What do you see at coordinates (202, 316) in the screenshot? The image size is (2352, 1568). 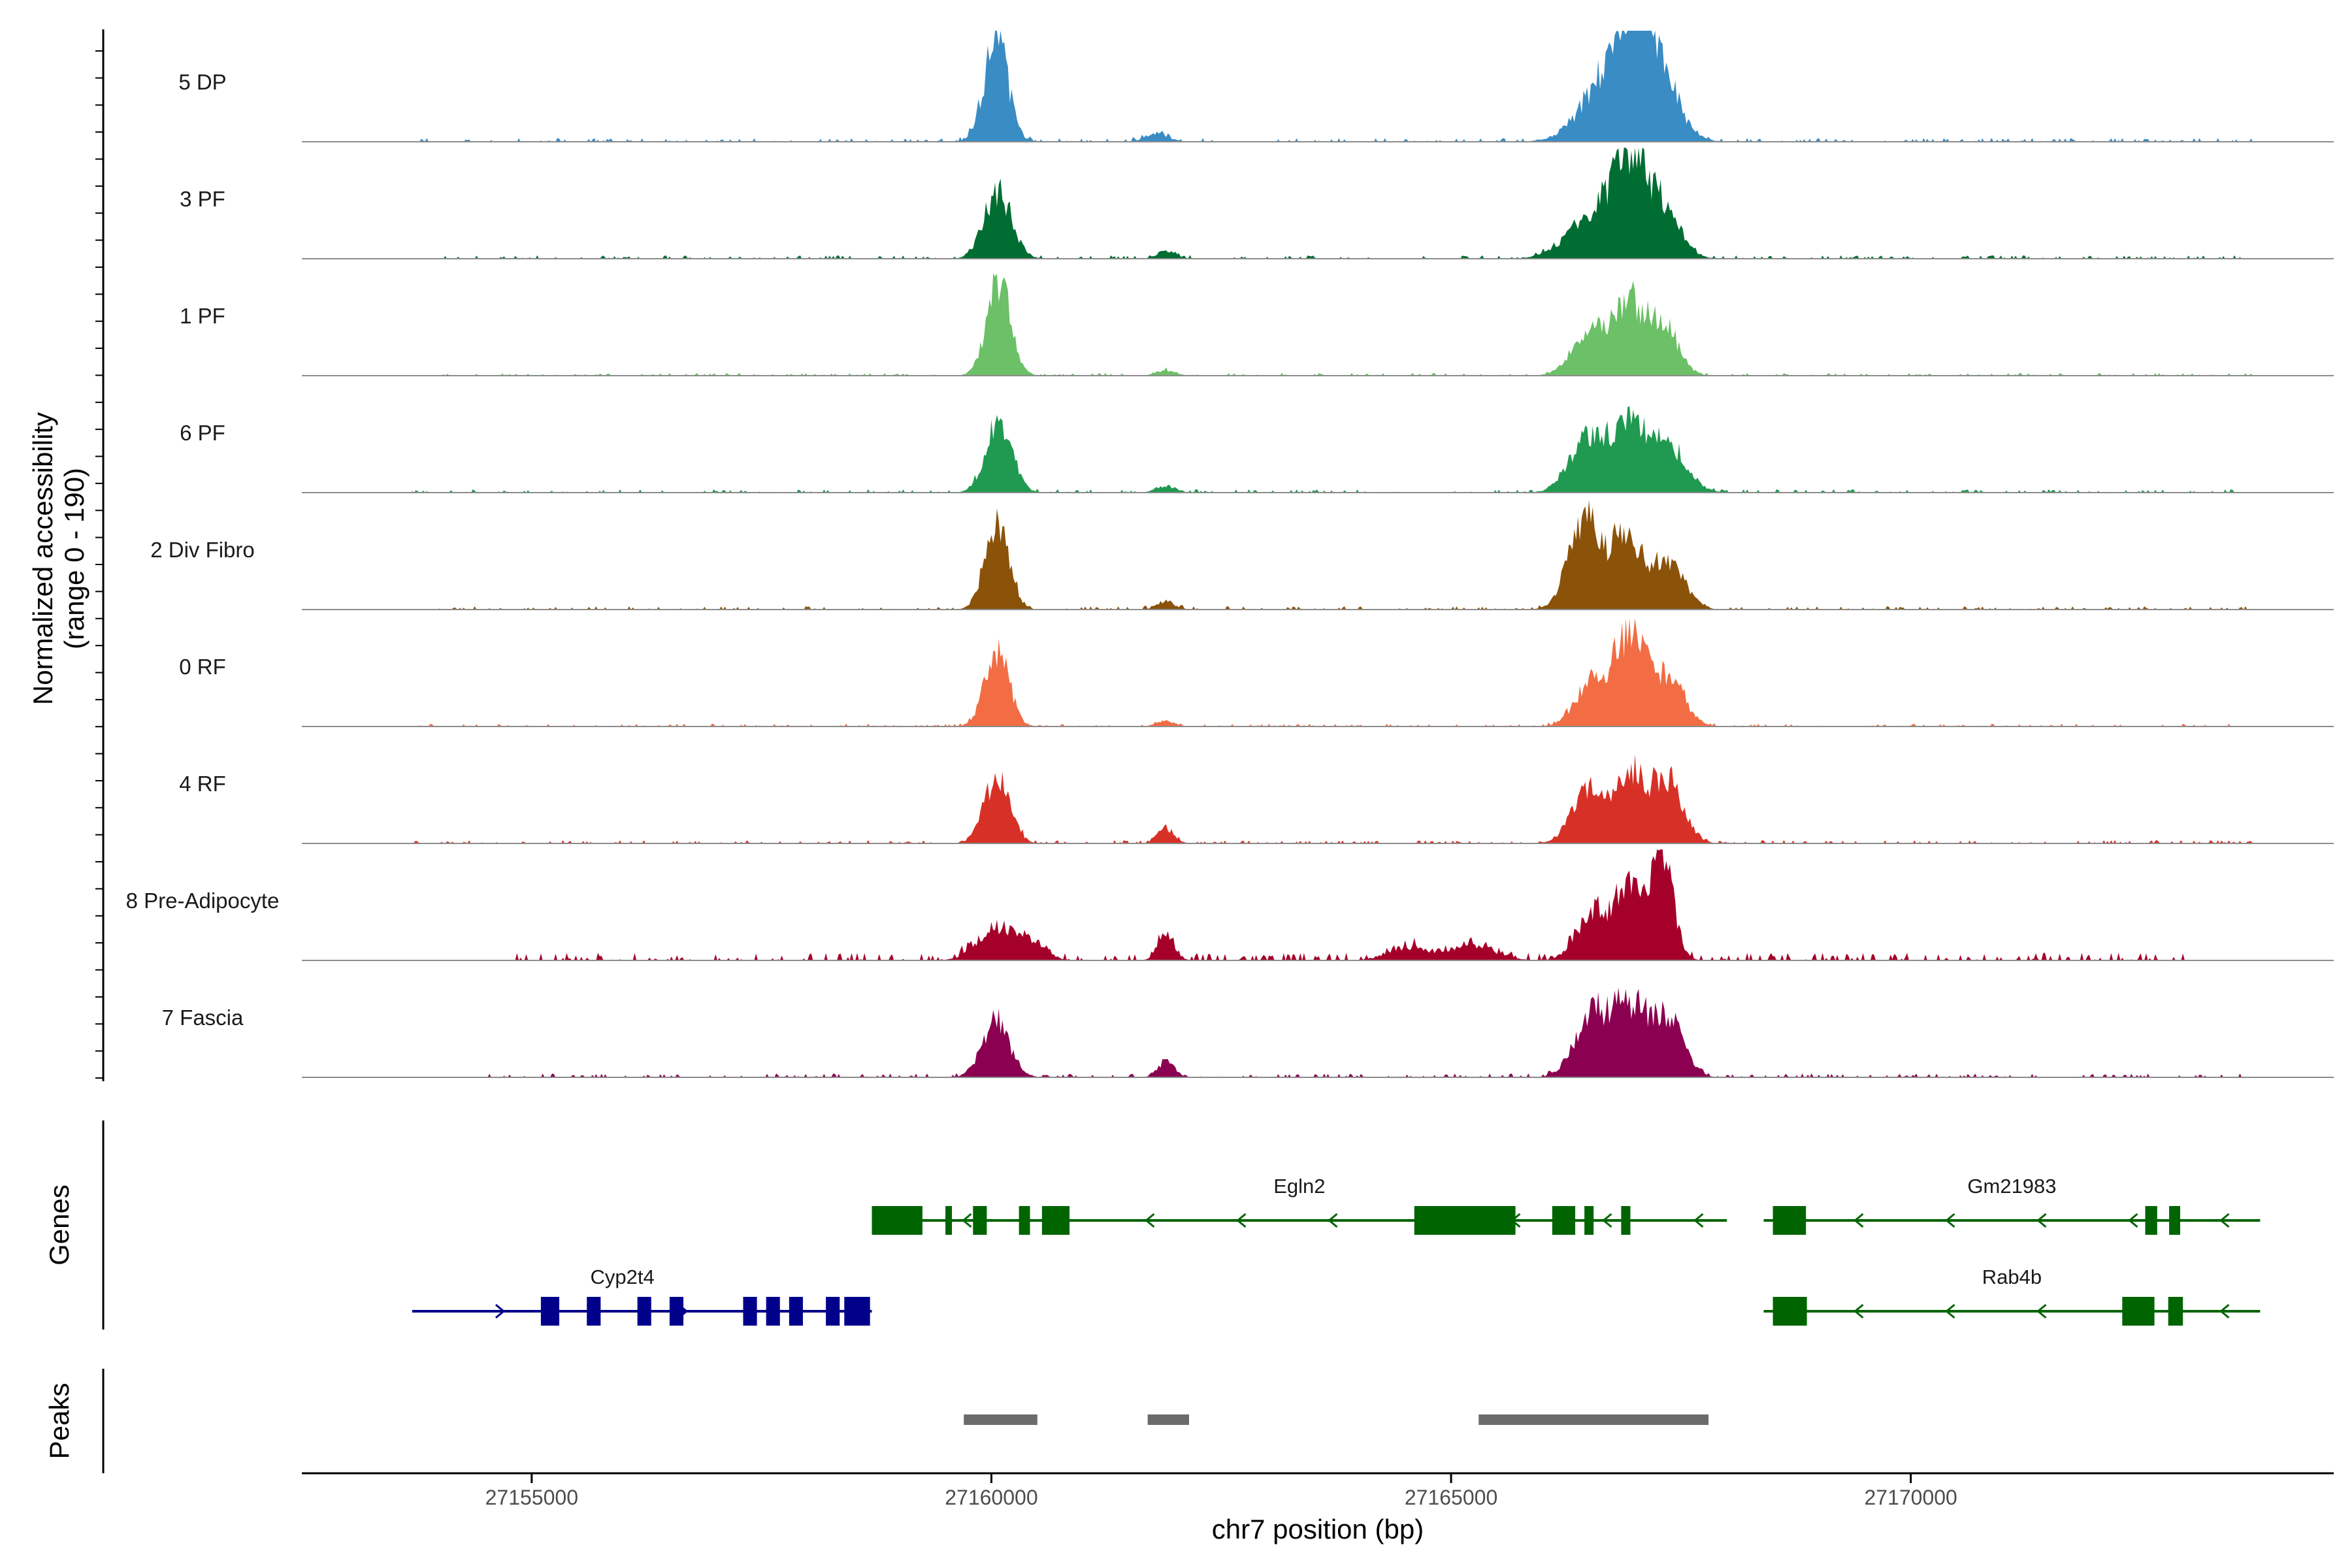 I see `track-label: 1 PF` at bounding box center [202, 316].